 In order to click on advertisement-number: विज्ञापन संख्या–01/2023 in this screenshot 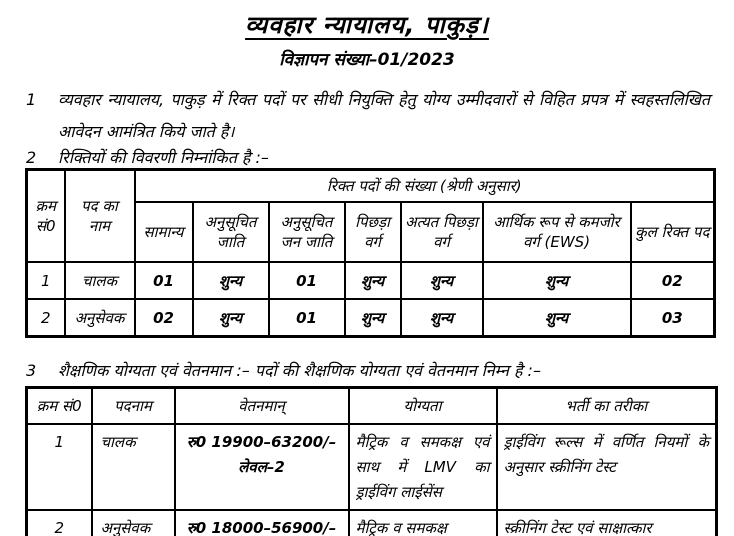, I will do `click(367, 60)`.